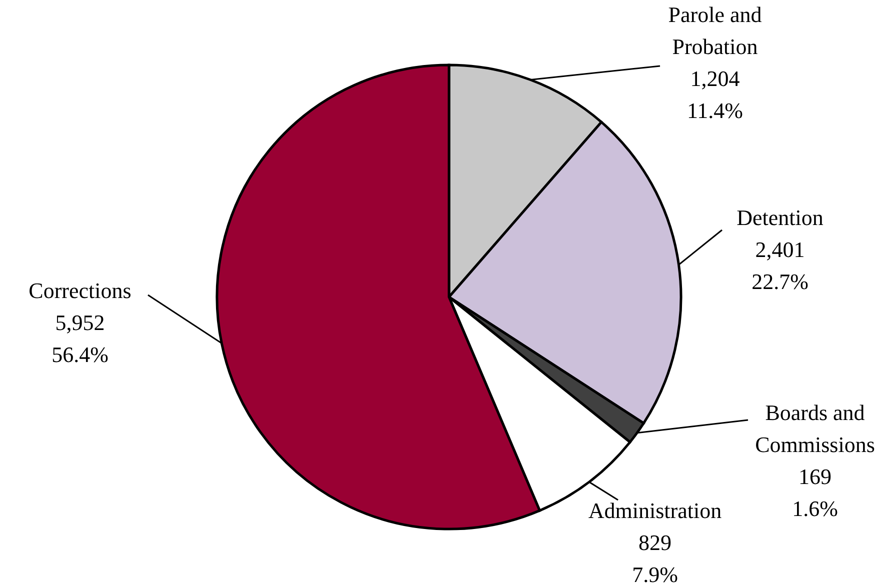  What do you see at coordinates (655, 557) in the screenshot?
I see `data-label: 829 7.9%` at bounding box center [655, 557].